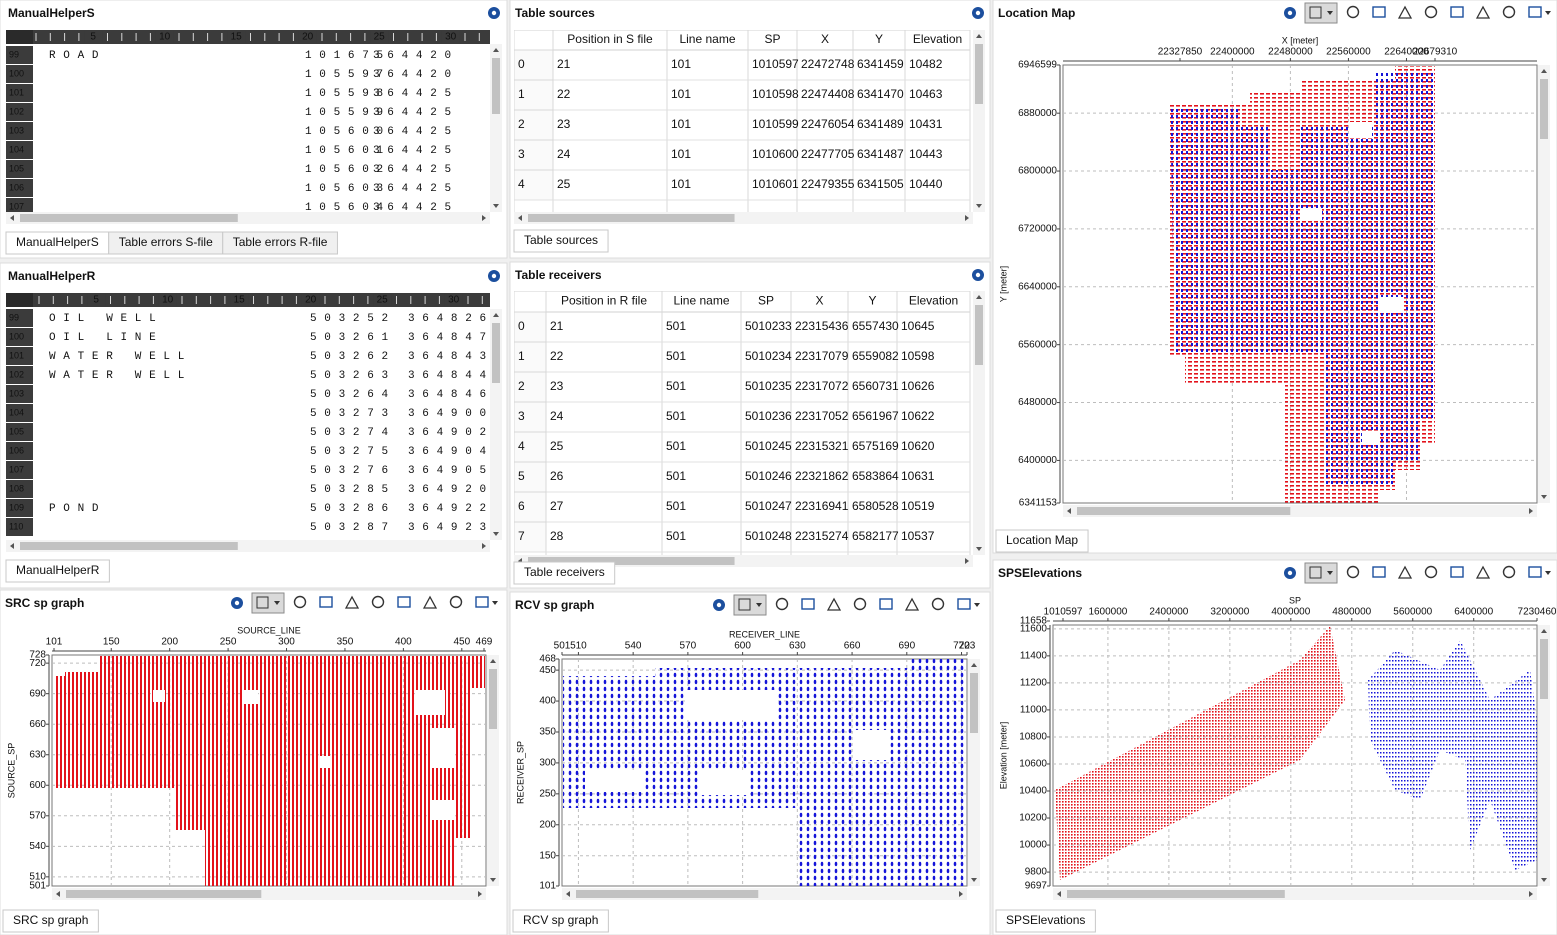 Image resolution: width=1557 pixels, height=935 pixels. I want to click on y-tick-label: 630, so click(37, 754).